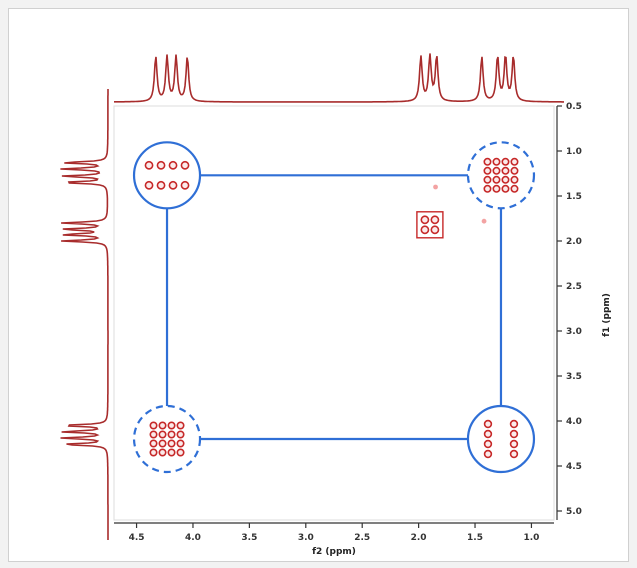  Describe the element at coordinates (574, 287) in the screenshot. I see `y-tick-label: 2.5` at that location.